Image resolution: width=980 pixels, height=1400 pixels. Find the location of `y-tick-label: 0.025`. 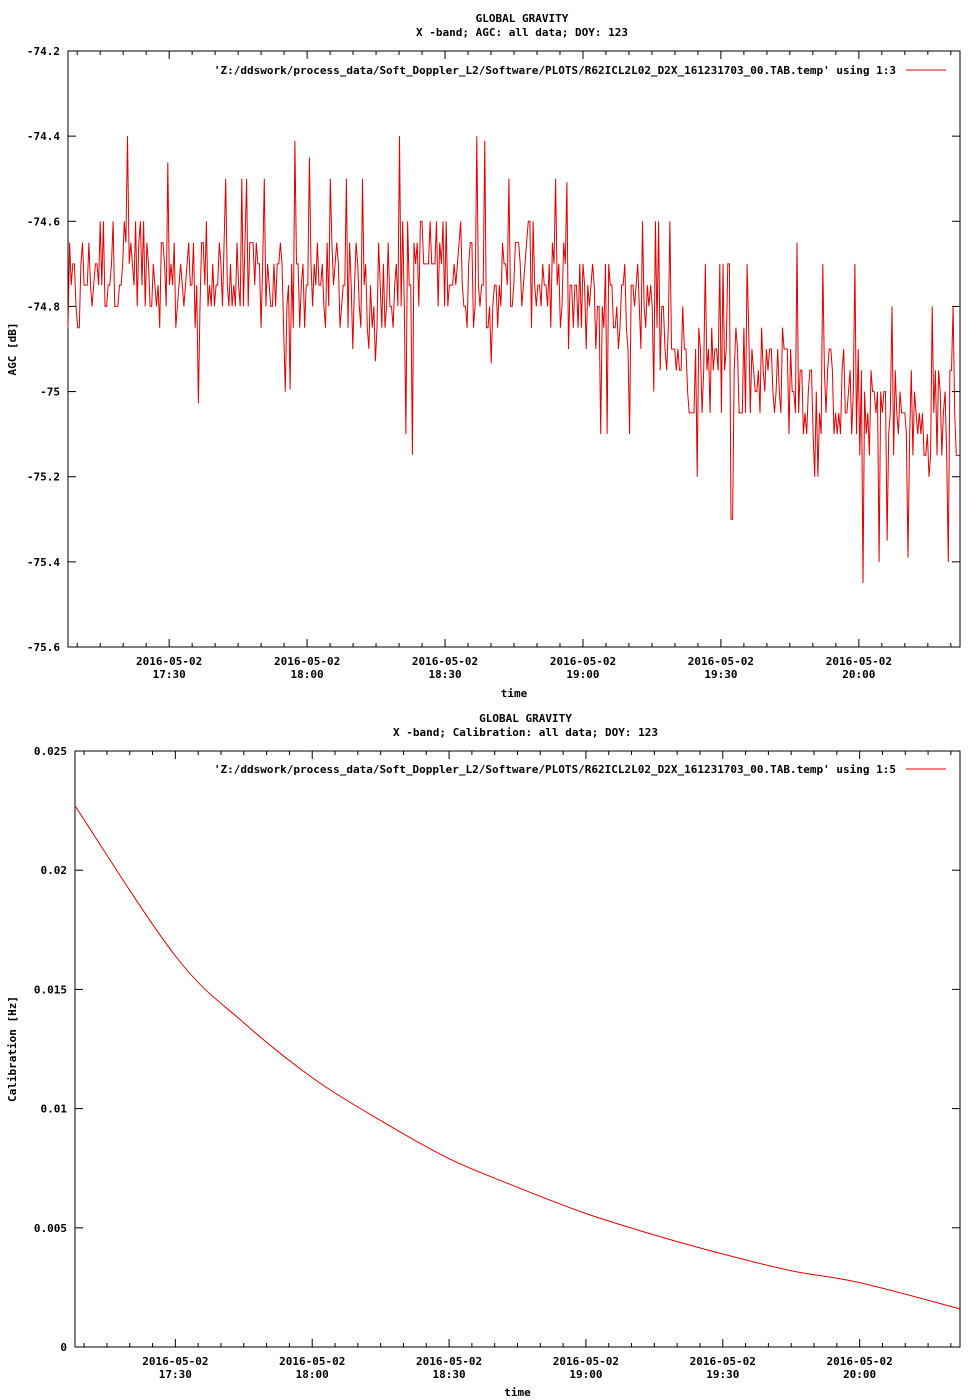

y-tick-label: 0.025 is located at coordinates (50, 751).